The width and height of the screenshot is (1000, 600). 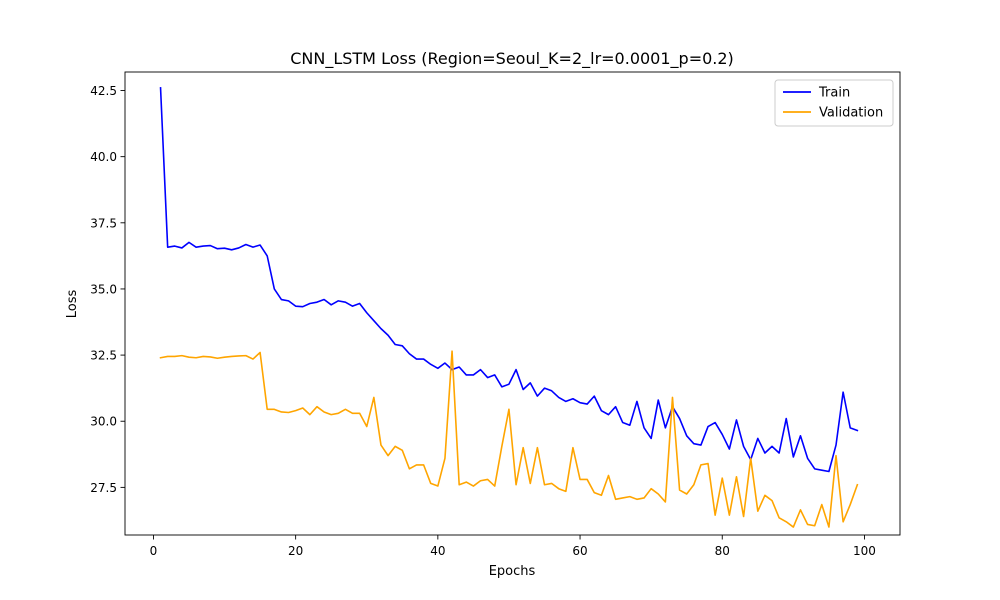 I want to click on x-axis-label: Epochs, so click(x=512, y=571).